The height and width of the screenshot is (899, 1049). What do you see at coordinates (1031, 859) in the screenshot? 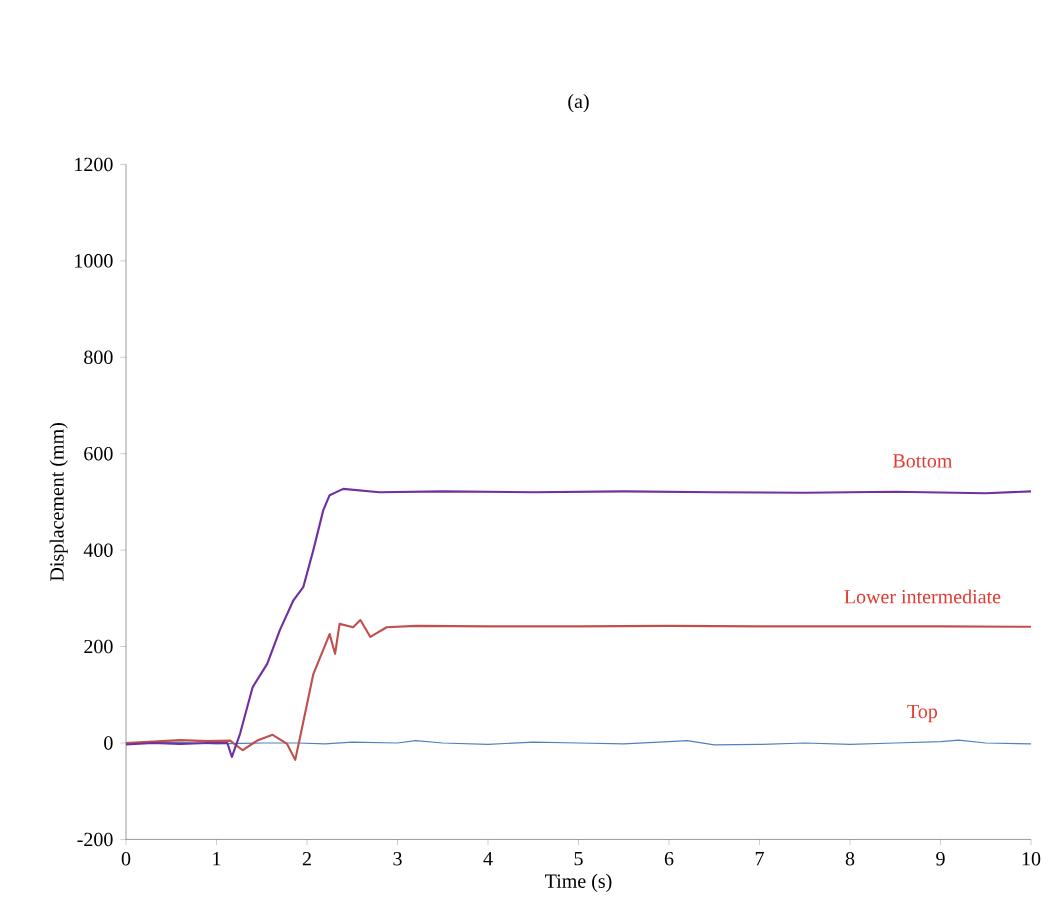
I see `x-tick-label: 10` at bounding box center [1031, 859].